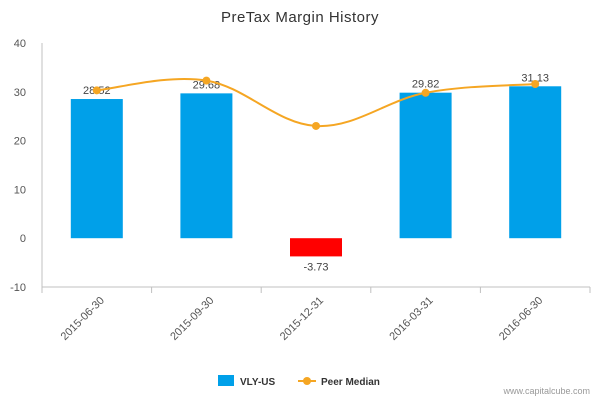 This screenshot has width=600, height=400. What do you see at coordinates (20, 44) in the screenshot?
I see `y-tick-label: 40` at bounding box center [20, 44].